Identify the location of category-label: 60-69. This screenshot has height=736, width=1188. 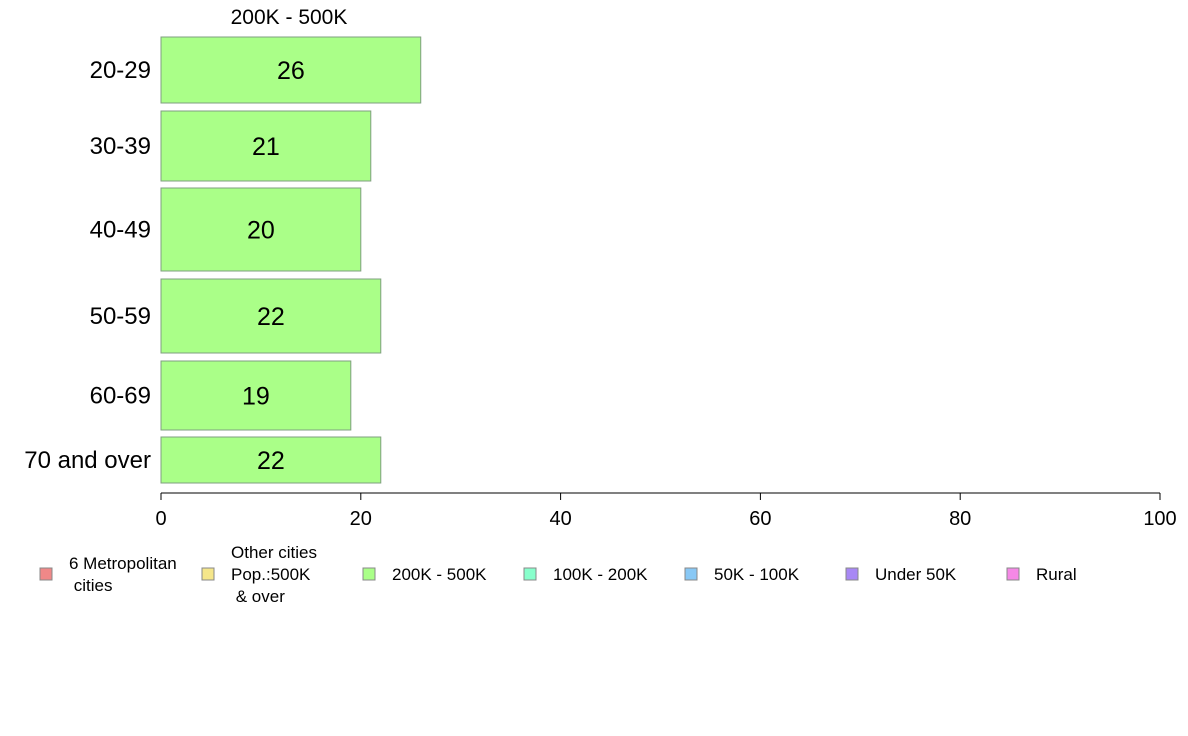
(120, 396).